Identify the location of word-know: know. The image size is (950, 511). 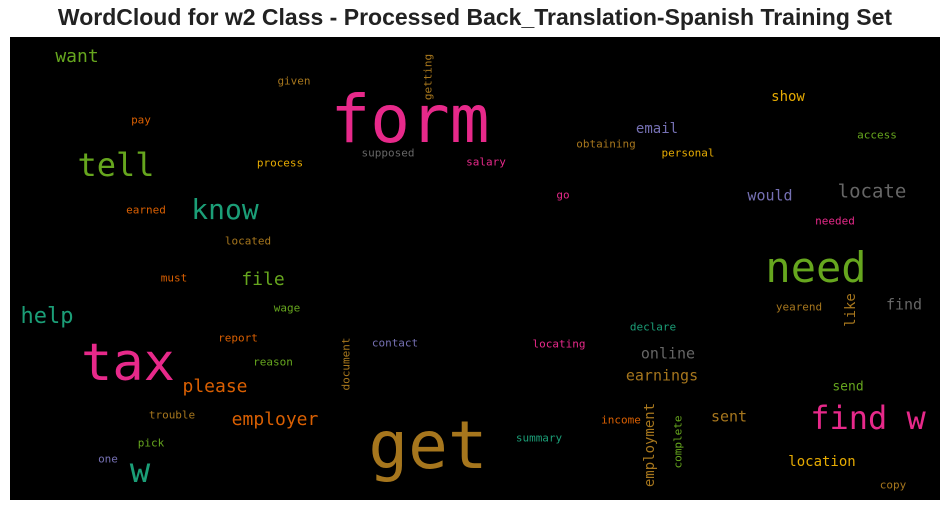
(225, 209).